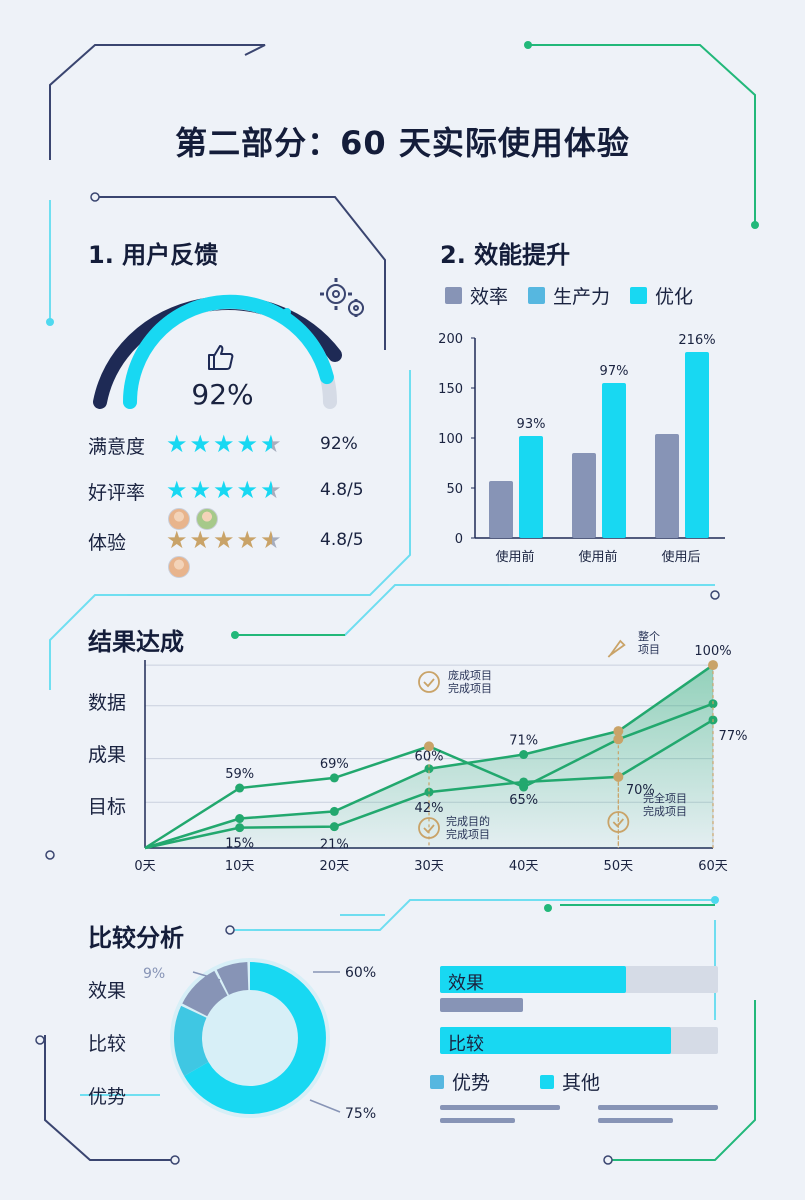 This screenshot has width=805, height=1200. What do you see at coordinates (661, 295) in the screenshot?
I see `legend-item-optimization: 优化` at bounding box center [661, 295].